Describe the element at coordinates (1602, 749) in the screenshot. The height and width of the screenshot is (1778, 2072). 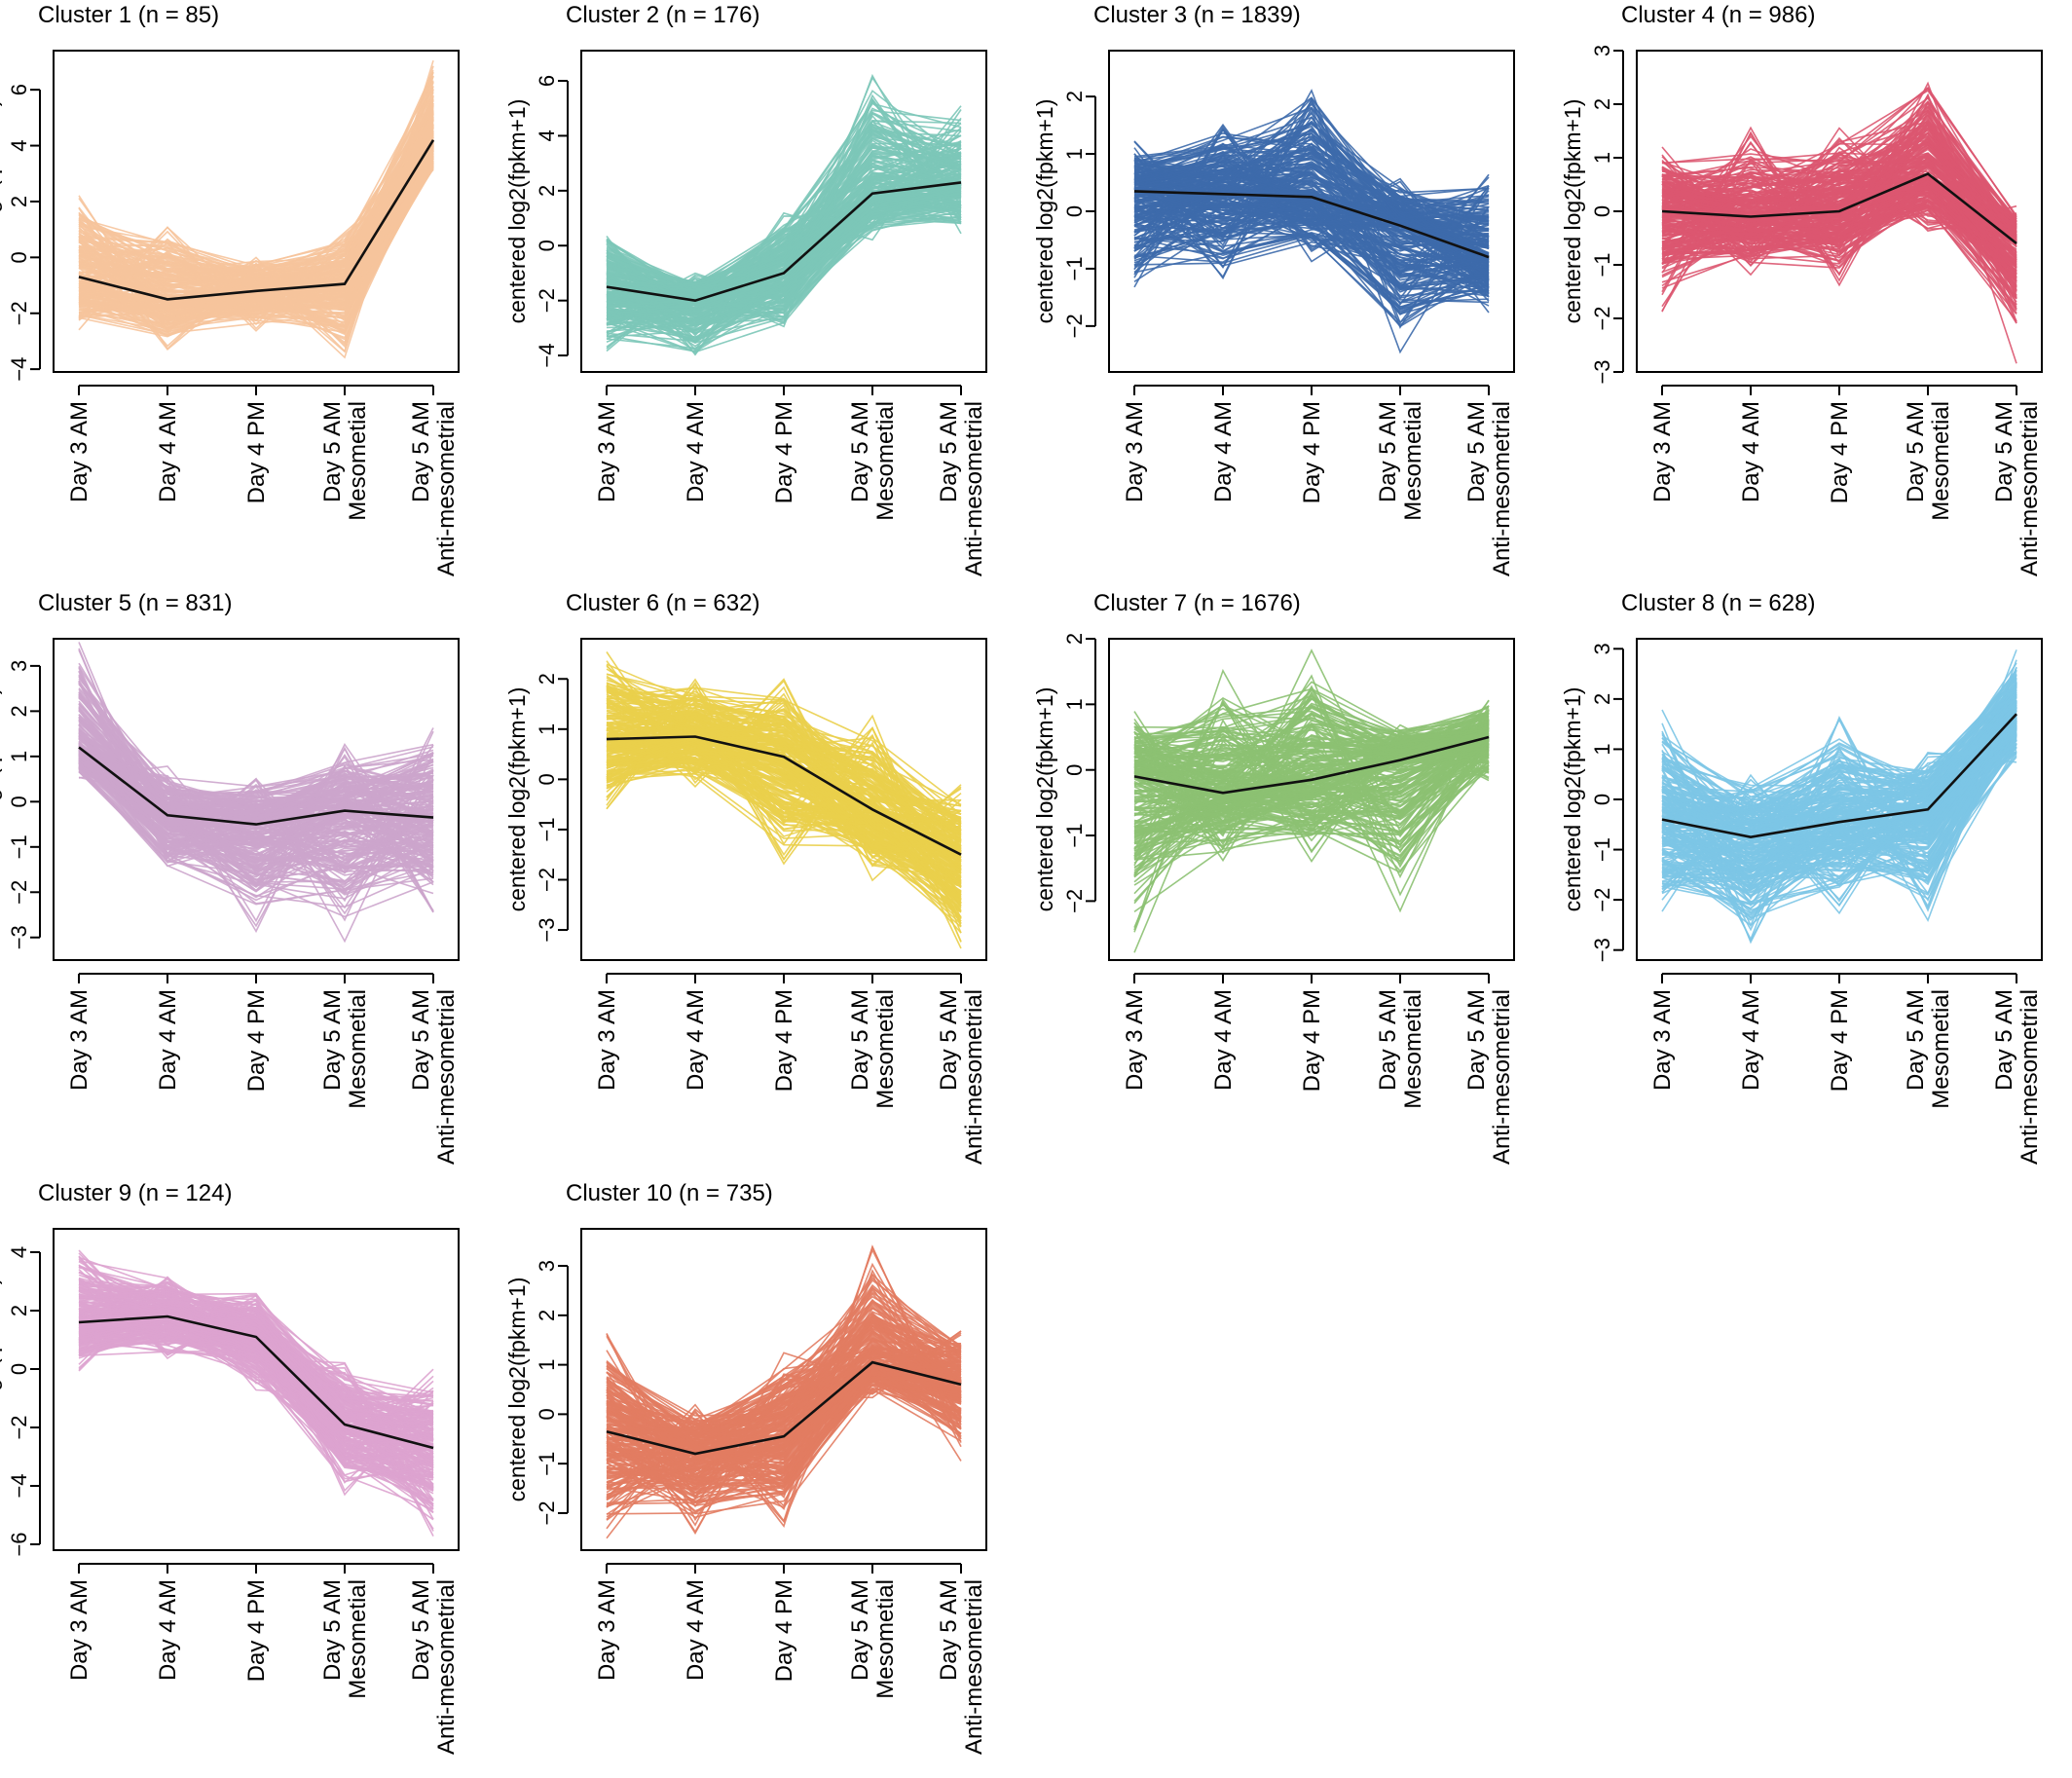
I see `y-tick-label: 1` at that location.